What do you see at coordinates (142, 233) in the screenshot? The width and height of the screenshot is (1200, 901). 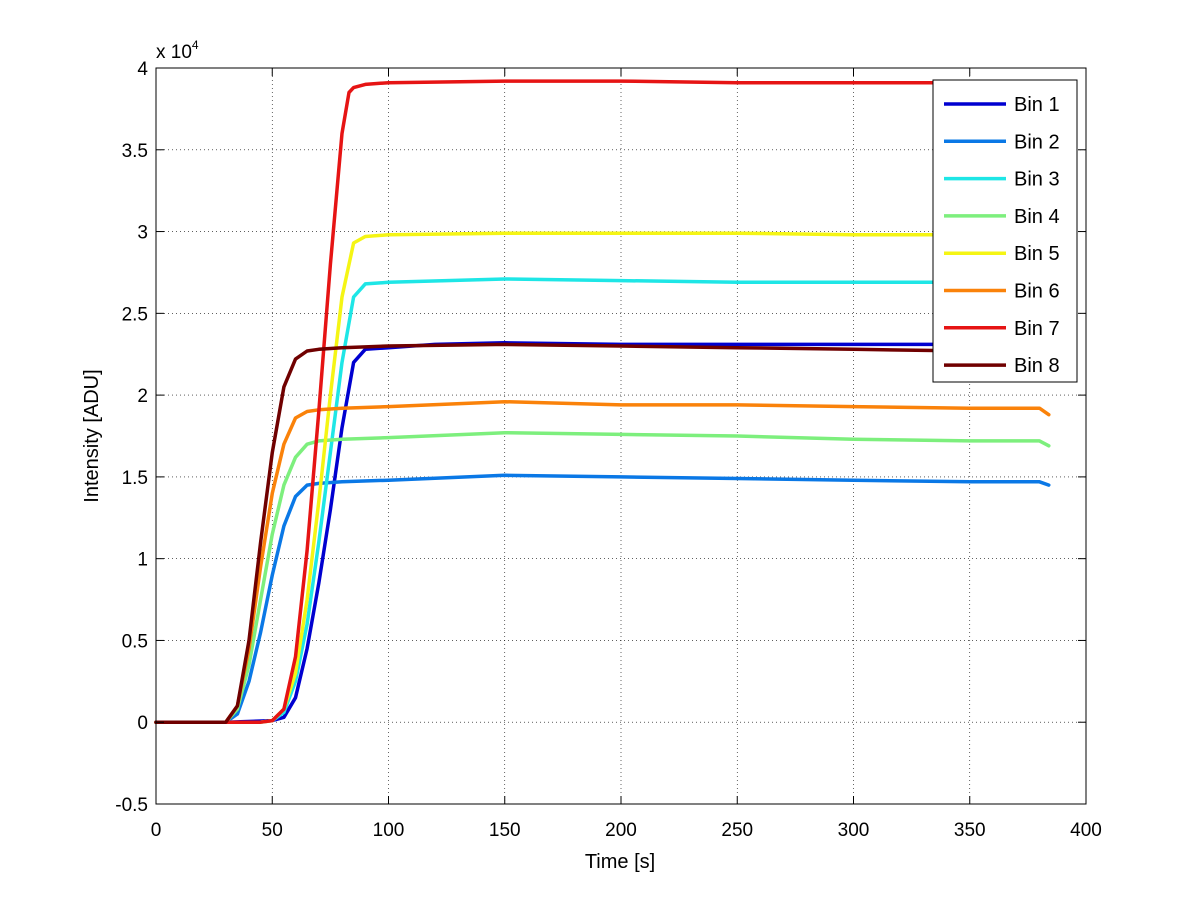 I see `y-tick-label: 3` at bounding box center [142, 233].